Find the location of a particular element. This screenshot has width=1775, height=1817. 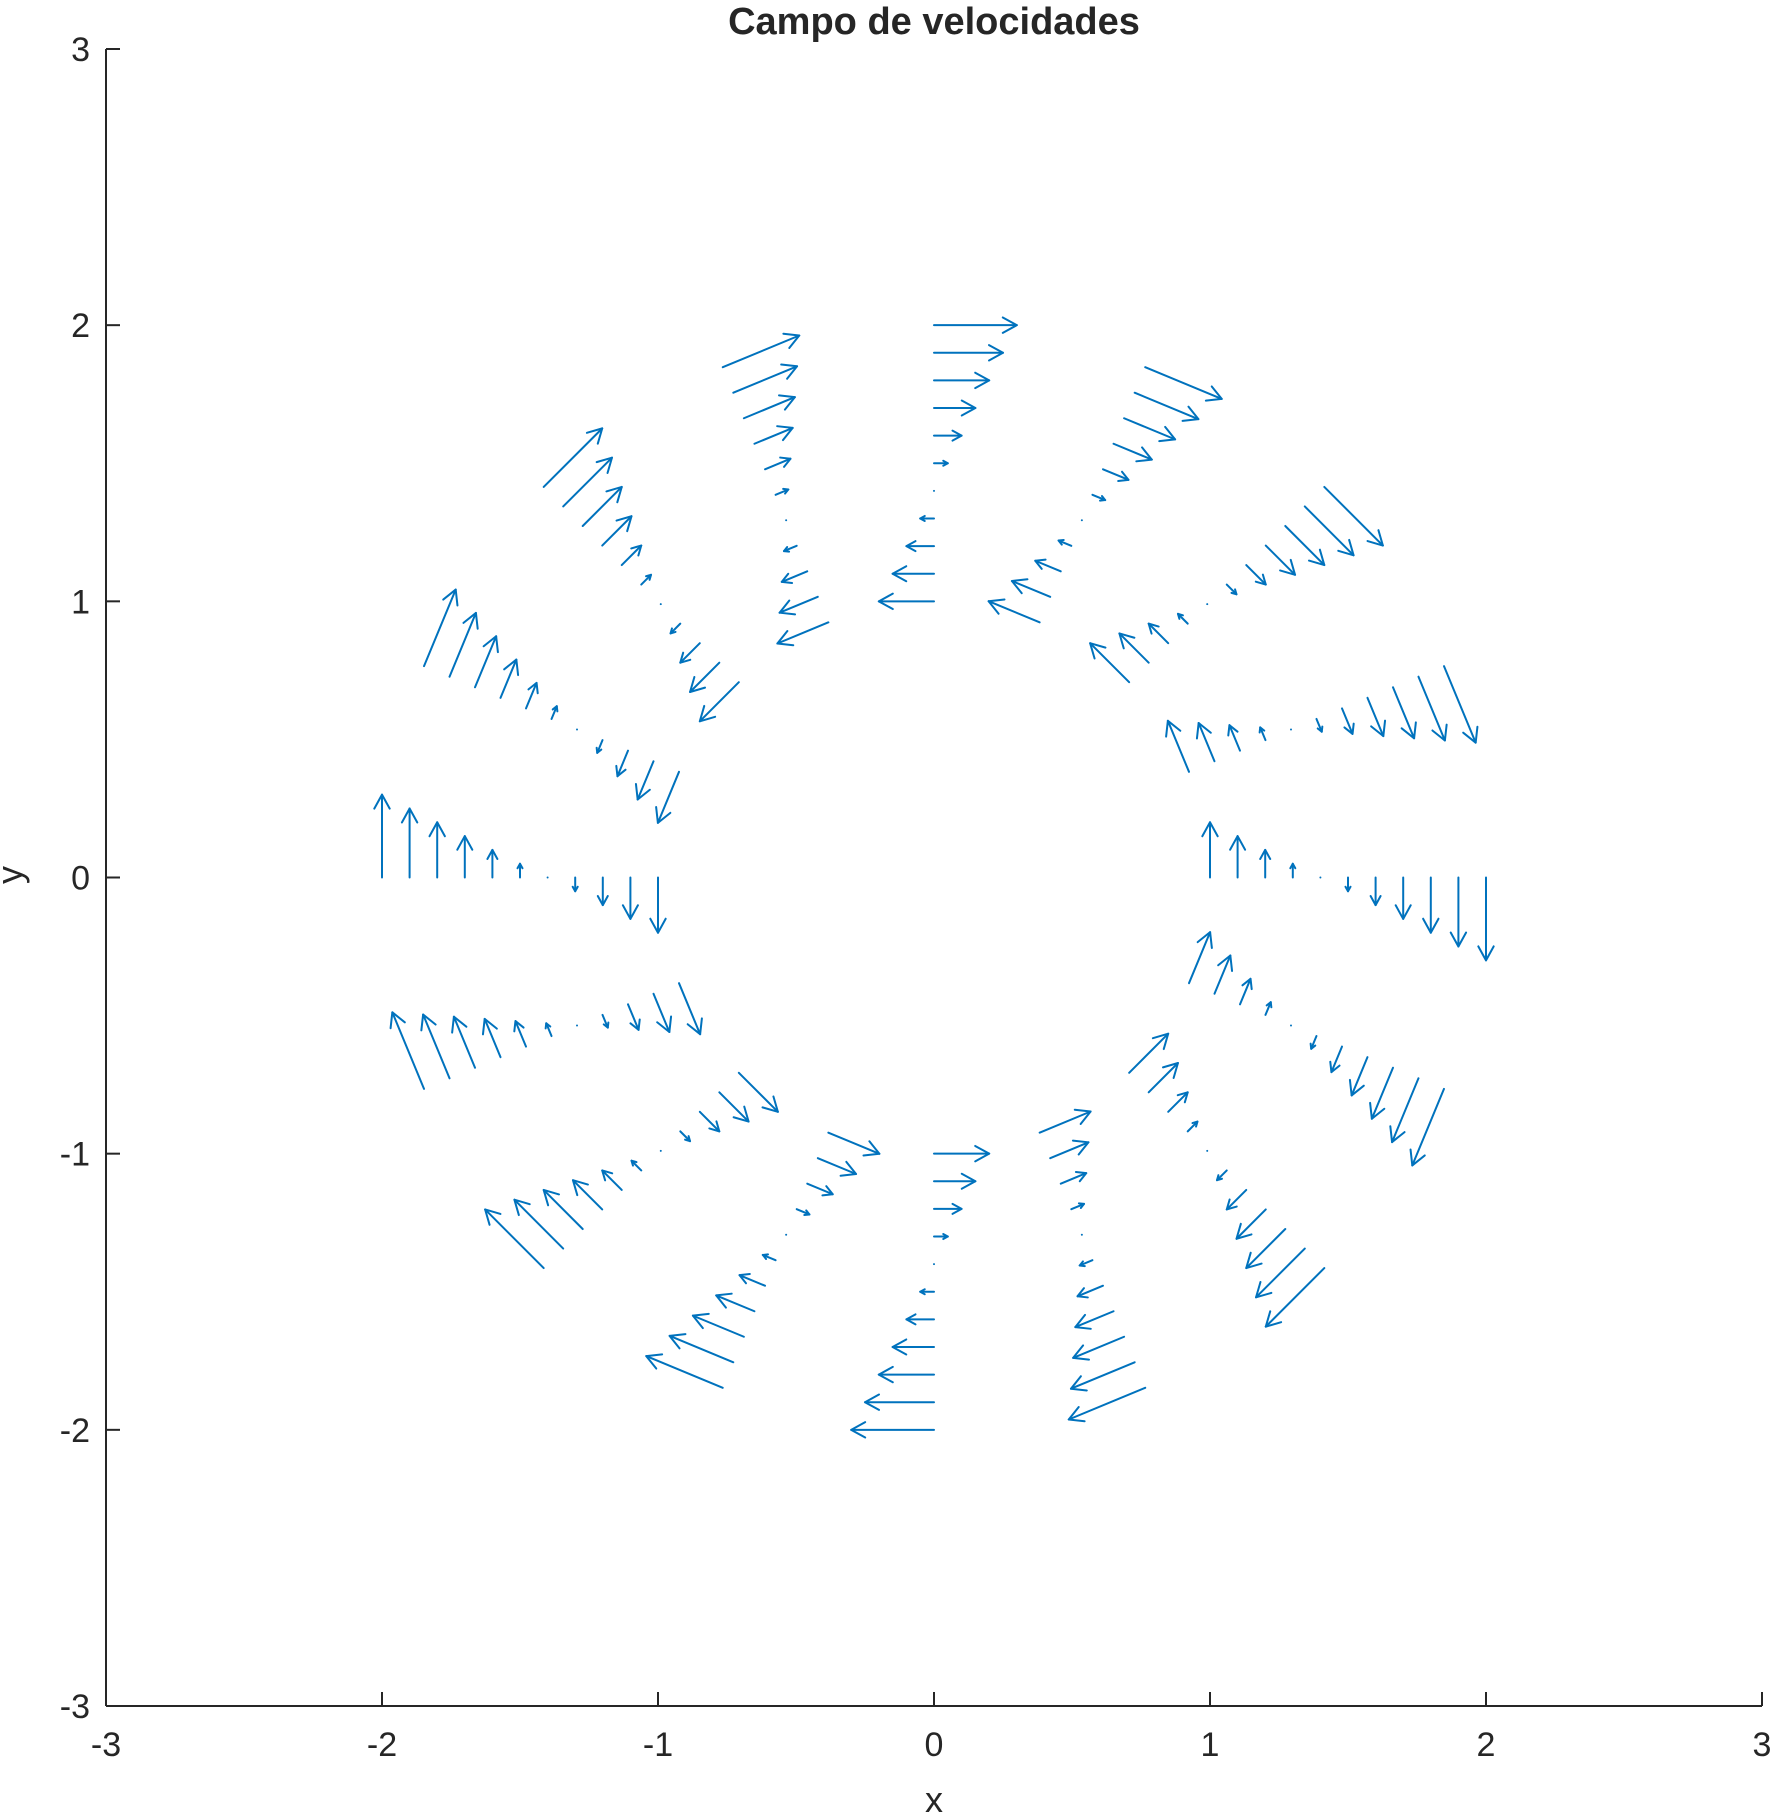

y-tick-label: 0 is located at coordinates (80, 879).